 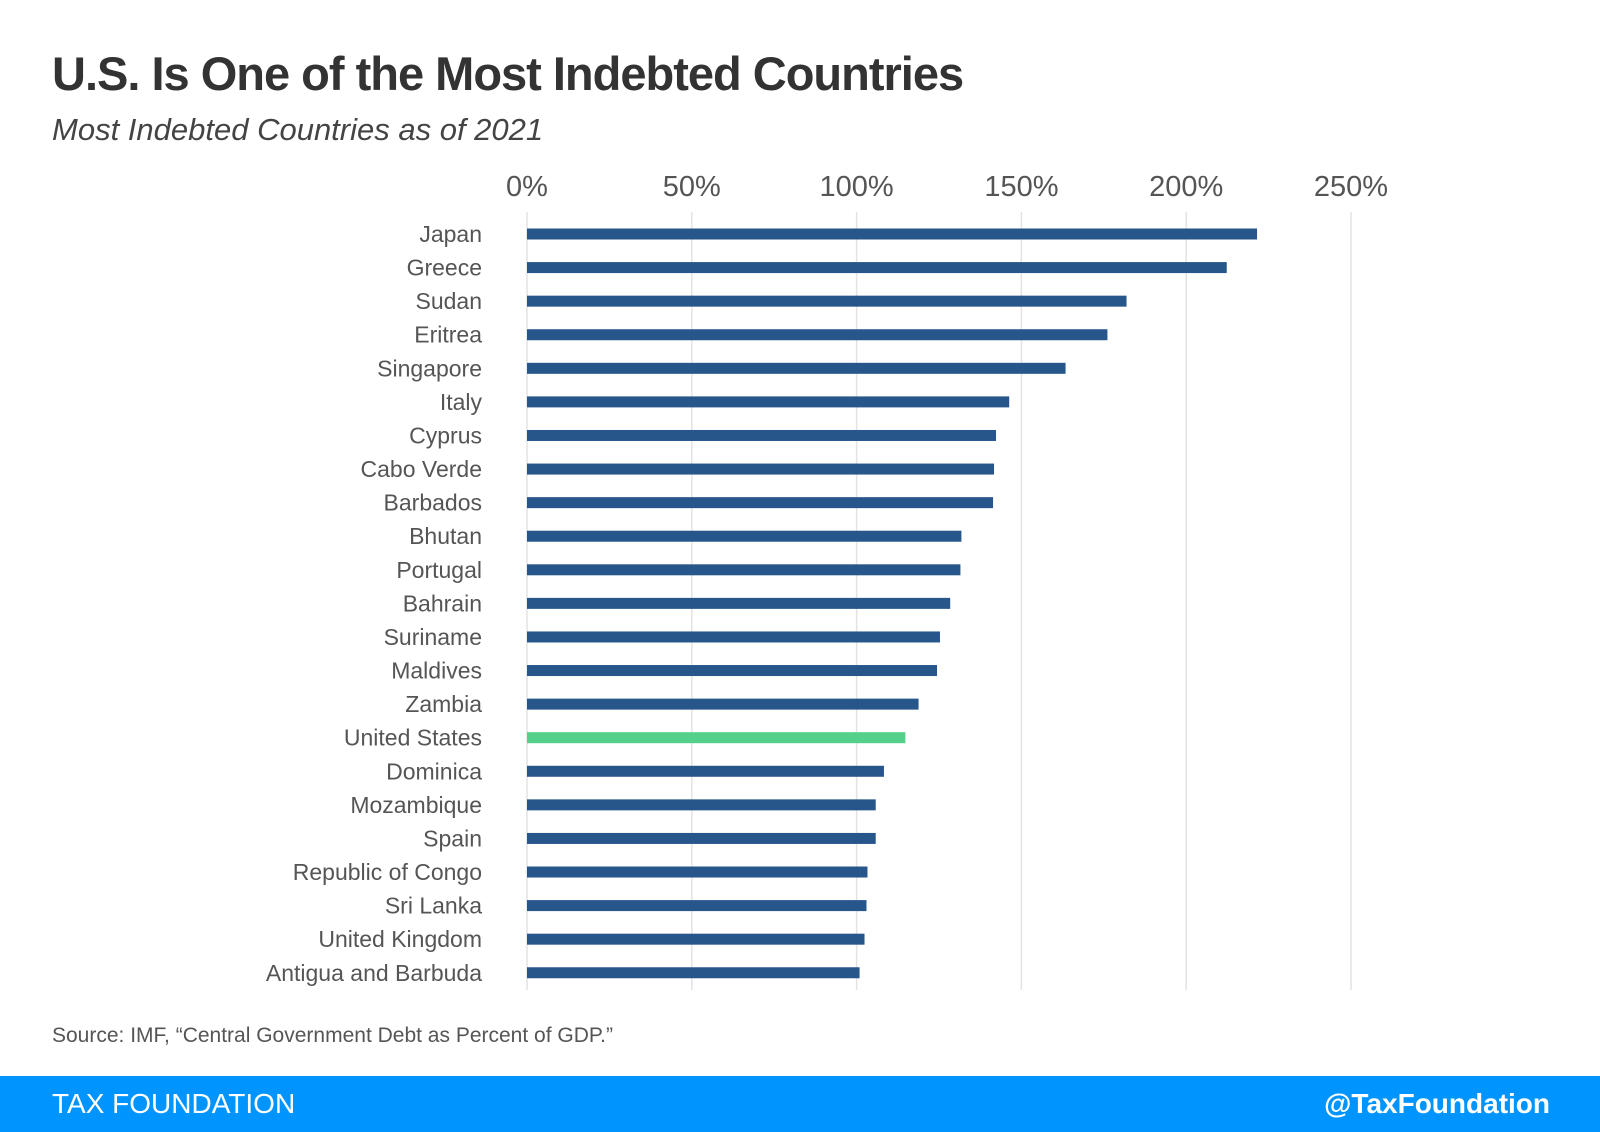 I want to click on category-label: Cyprus, so click(x=445, y=435).